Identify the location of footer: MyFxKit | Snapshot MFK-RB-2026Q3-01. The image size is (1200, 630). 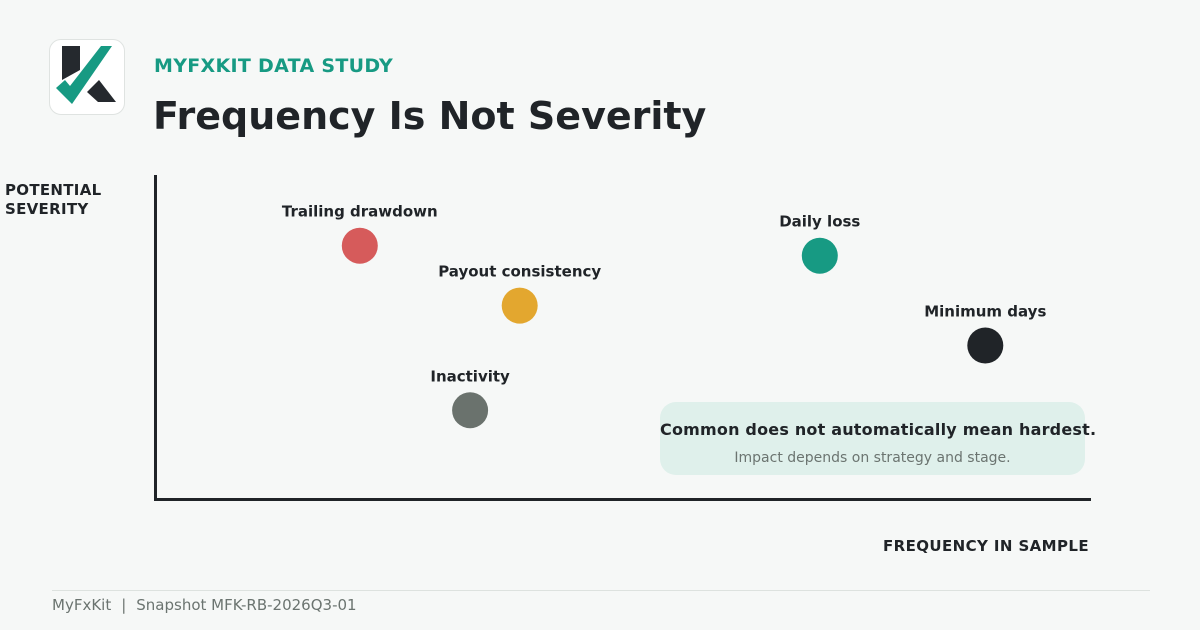
(204, 605).